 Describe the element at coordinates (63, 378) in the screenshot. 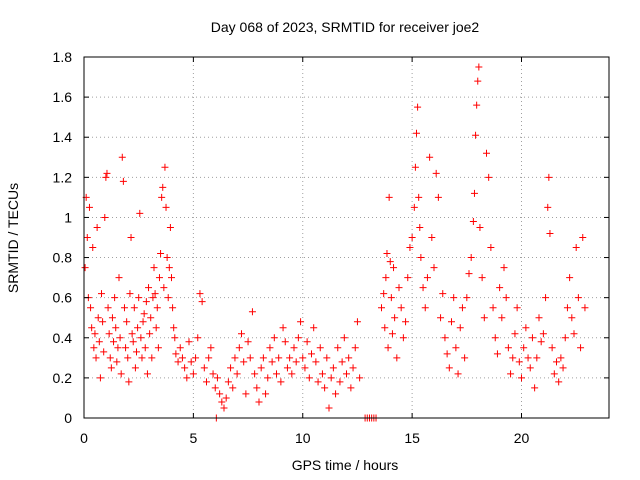

I see `y-tick-label: 0.2` at that location.